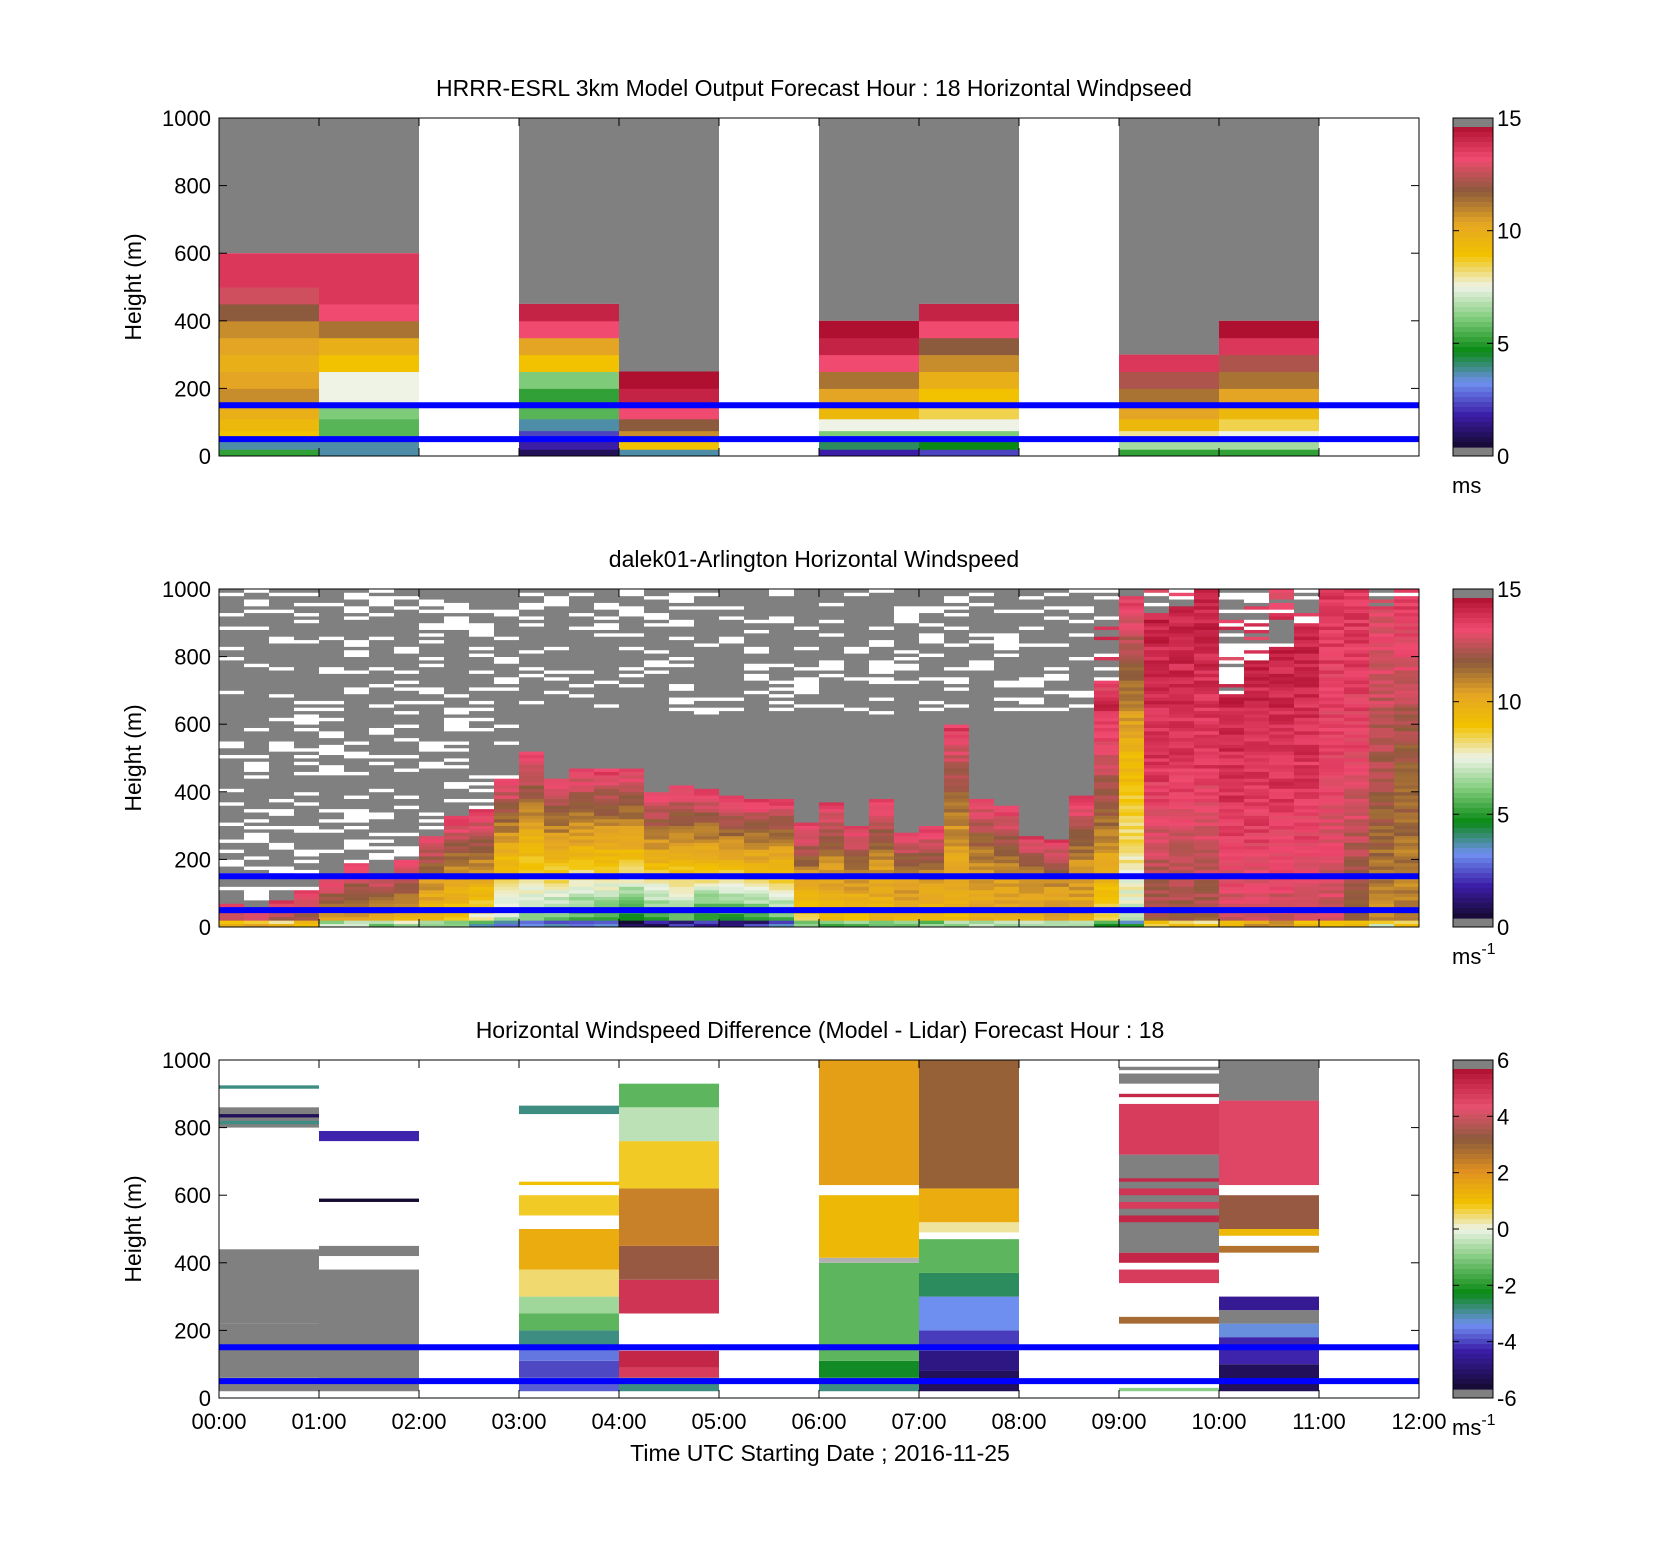 The image size is (1680, 1561). I want to click on cell-nodata, so click(369, 186).